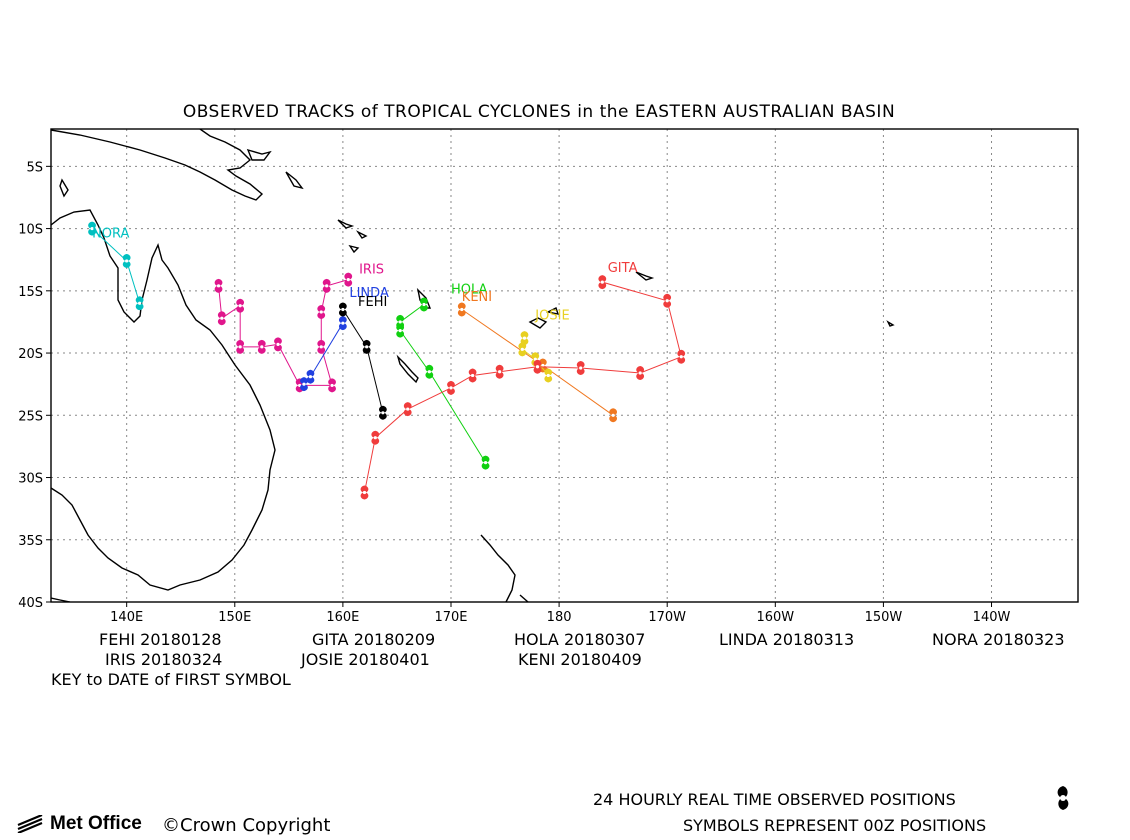 The height and width of the screenshot is (840, 1130). Describe the element at coordinates (163, 400) in the screenshot. I see `australia-coast` at that location.